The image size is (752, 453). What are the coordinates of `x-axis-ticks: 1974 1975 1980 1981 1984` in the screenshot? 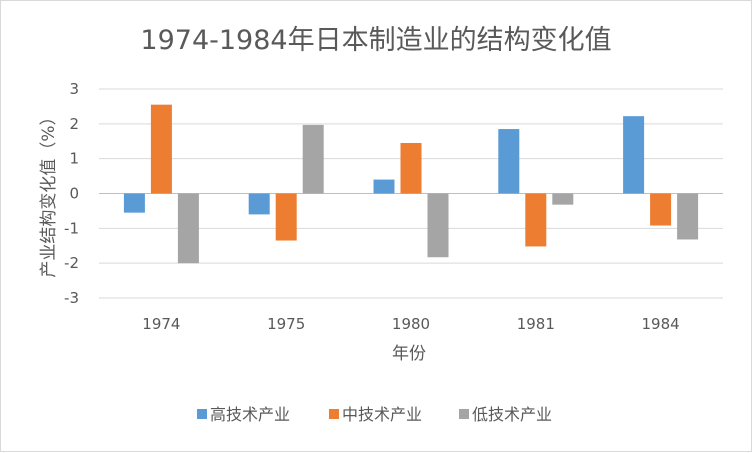 It's located at (410, 324).